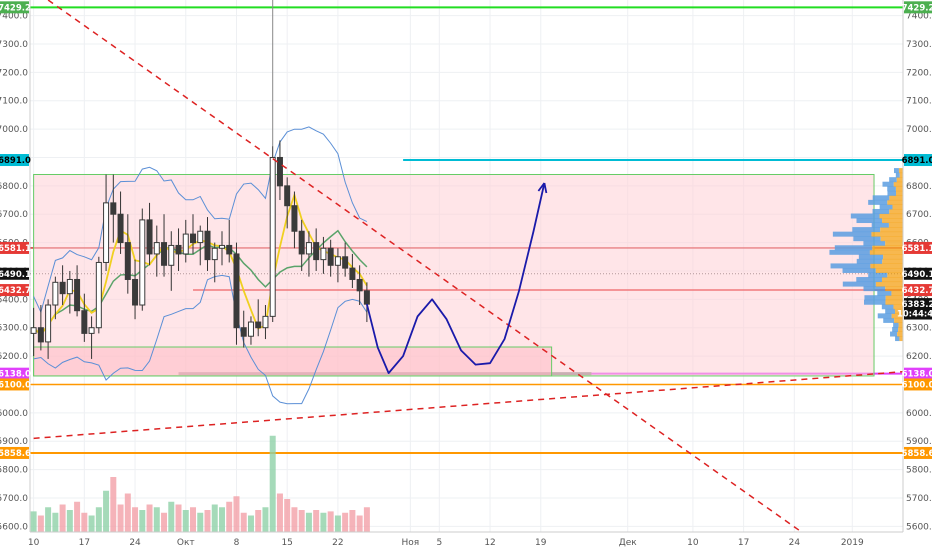 This screenshot has width=932, height=554. Describe the element at coordinates (200, 483) in the screenshot. I see `volume-bars` at that location.